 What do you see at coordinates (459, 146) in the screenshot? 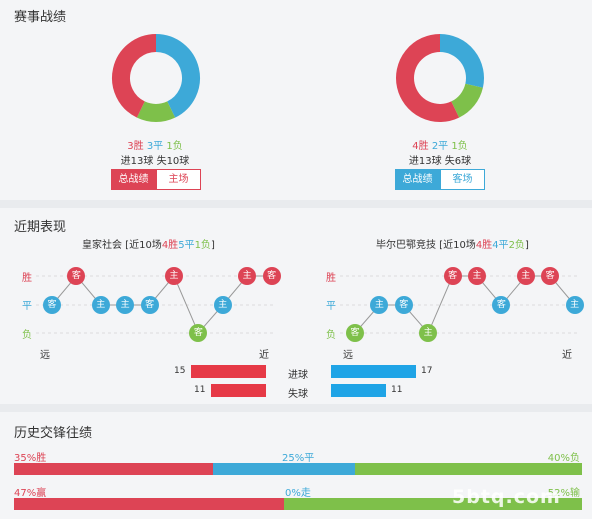
I see `away-loss-count: 1负` at bounding box center [459, 146].